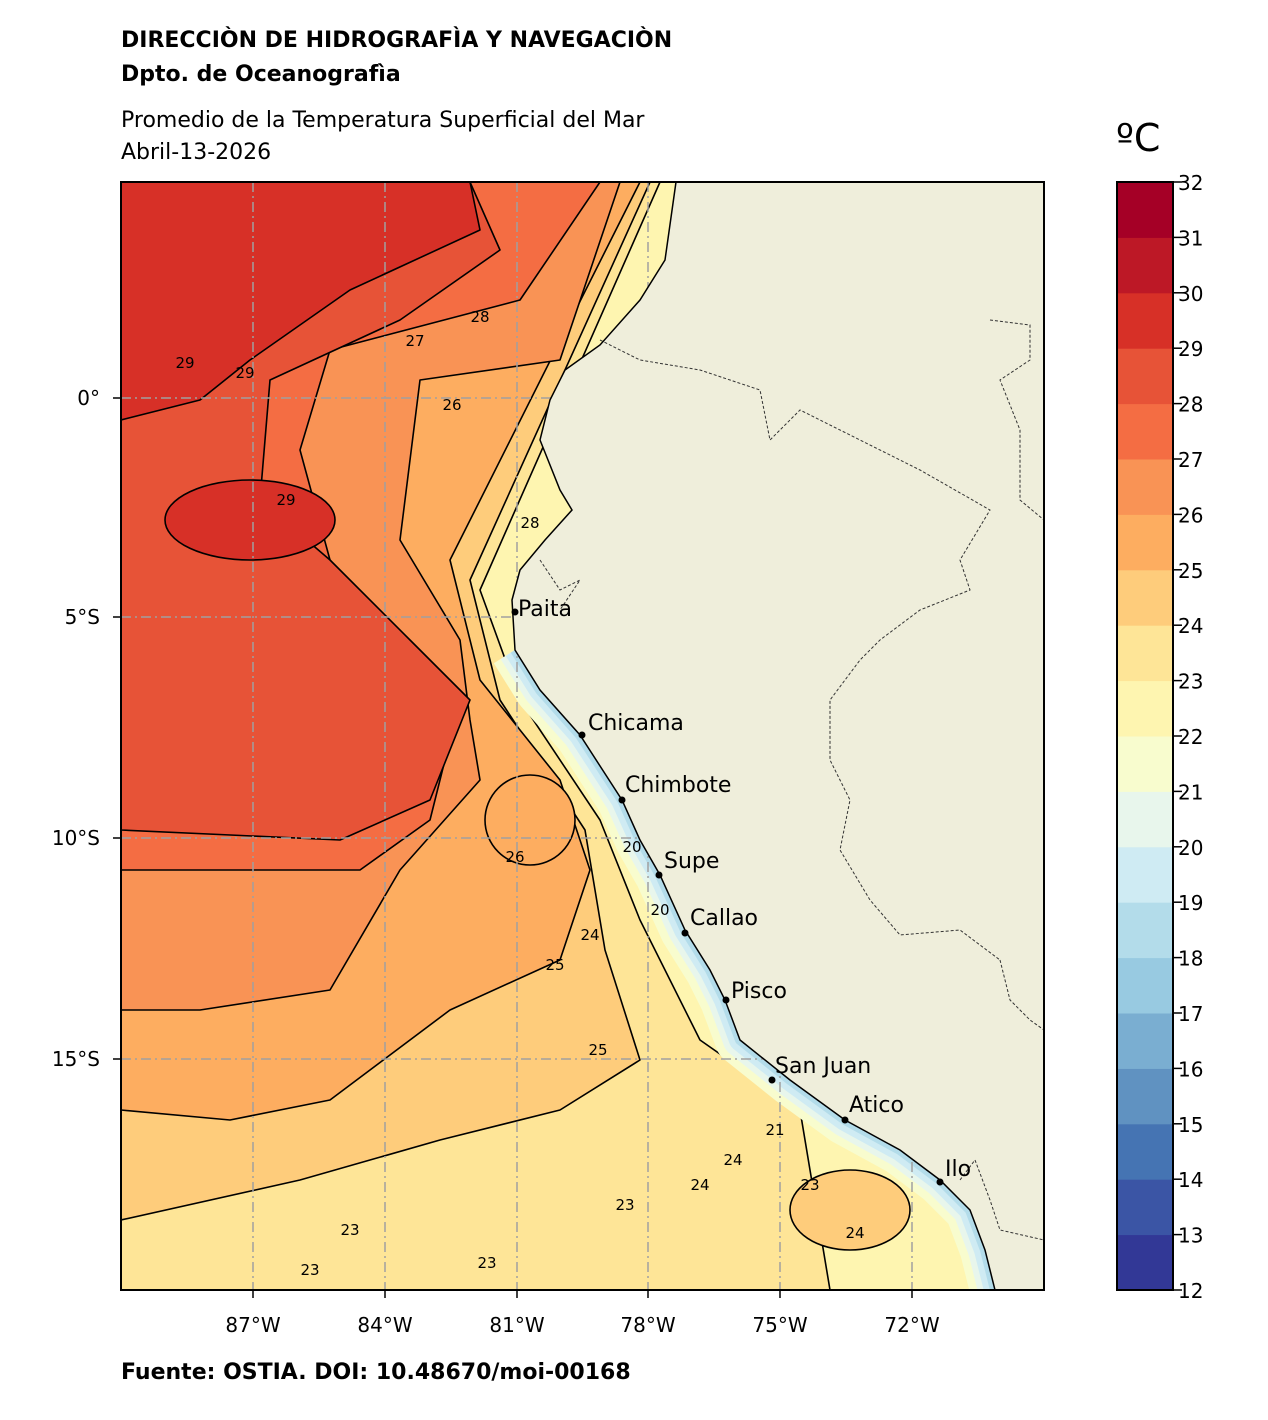 The height and width of the screenshot is (1420, 1268). What do you see at coordinates (759, 991) in the screenshot?
I see `city-label-pisco: Pisco` at bounding box center [759, 991].